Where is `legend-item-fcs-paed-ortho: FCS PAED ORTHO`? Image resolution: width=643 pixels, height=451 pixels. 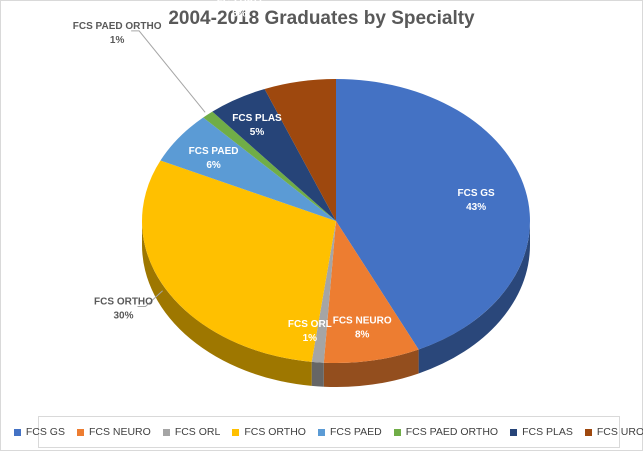
legend-item-fcs-paed-ortho: FCS PAED ORTHO is located at coordinates (446, 432).